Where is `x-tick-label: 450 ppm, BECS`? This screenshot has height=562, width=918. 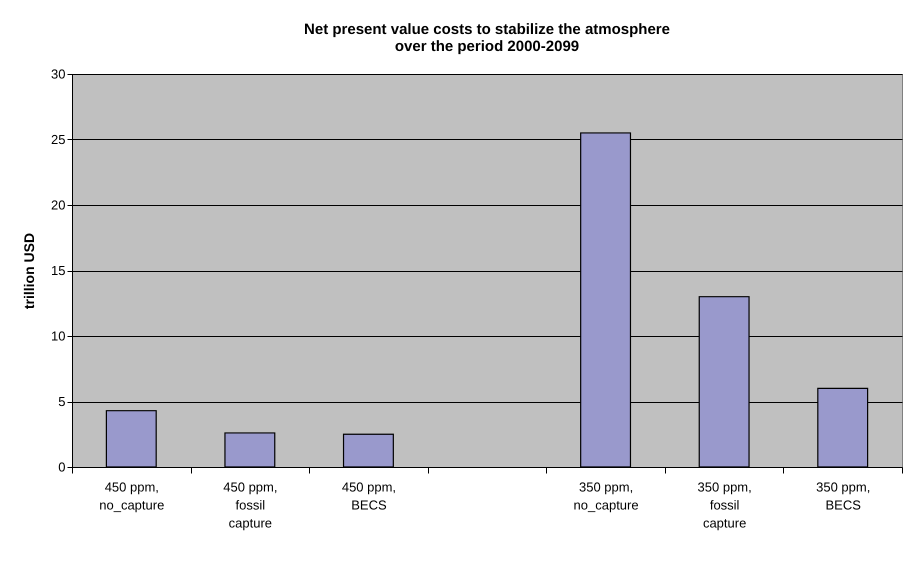 x-tick-label: 450 ppm, BECS is located at coordinates (369, 496).